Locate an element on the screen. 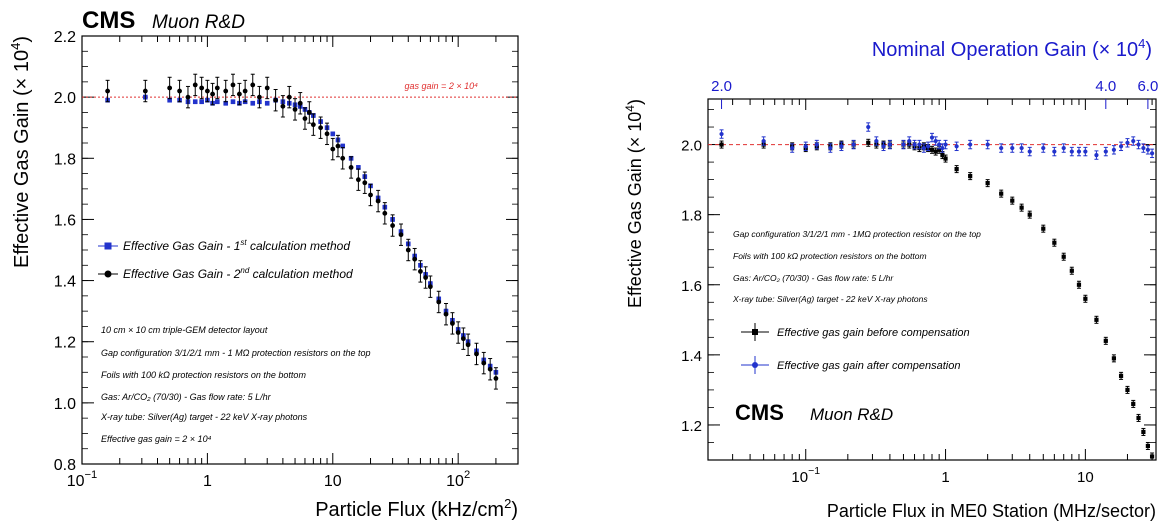 Image resolution: width=1174 pixels, height=524 pixels. right-top-axis-tick-label: 2.0 is located at coordinates (721, 86).